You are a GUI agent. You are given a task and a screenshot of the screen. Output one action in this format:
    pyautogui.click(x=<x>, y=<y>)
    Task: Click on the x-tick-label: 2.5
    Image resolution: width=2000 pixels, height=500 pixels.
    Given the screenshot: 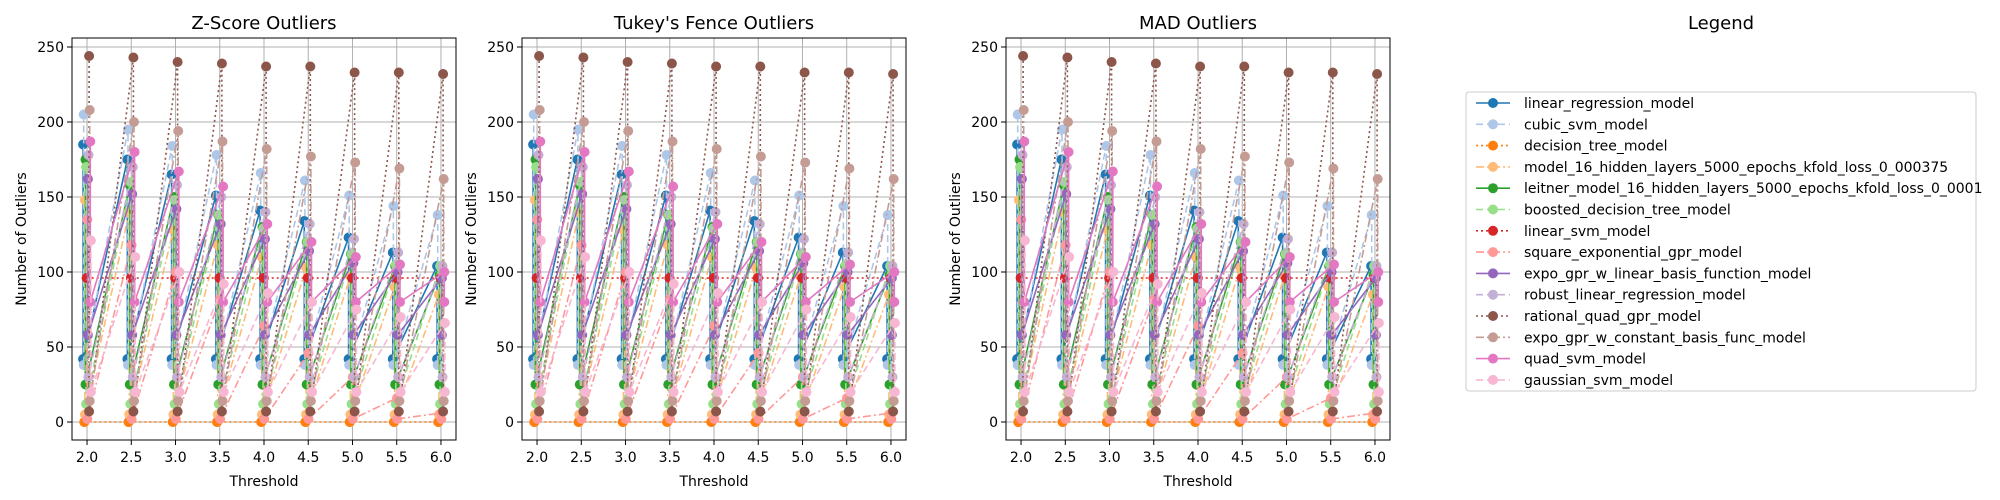 What is the action you would take?
    pyautogui.click(x=1065, y=458)
    